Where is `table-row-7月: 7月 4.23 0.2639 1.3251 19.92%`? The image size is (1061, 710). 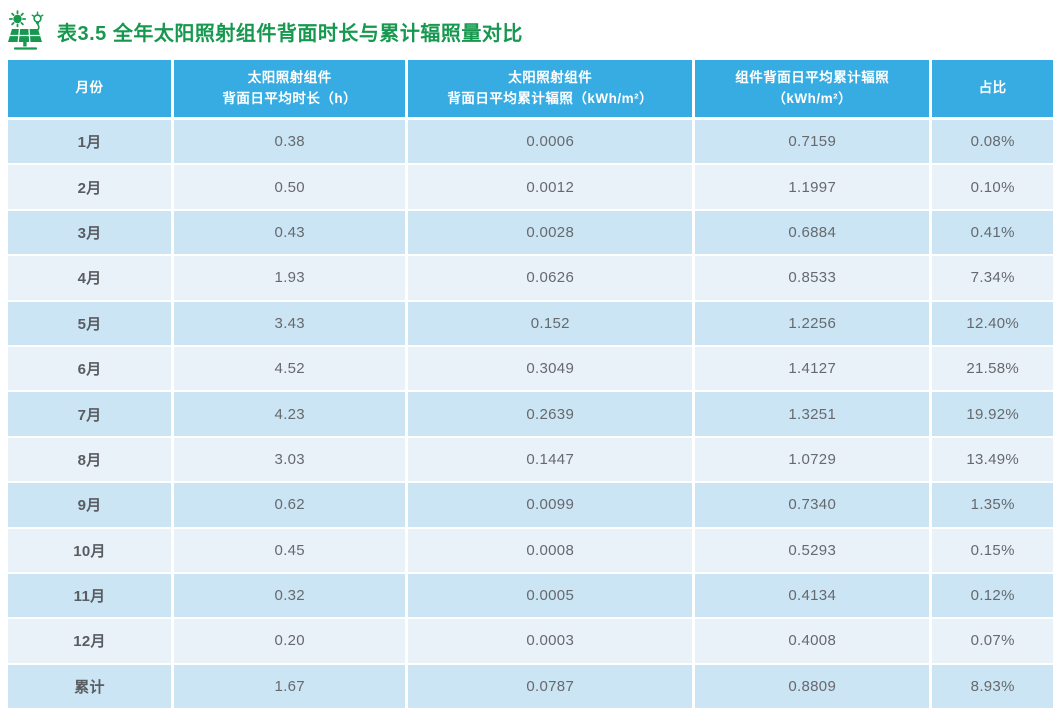
table-row-7月: 7月 4.23 0.2639 1.3251 19.92% is located at coordinates (530, 414).